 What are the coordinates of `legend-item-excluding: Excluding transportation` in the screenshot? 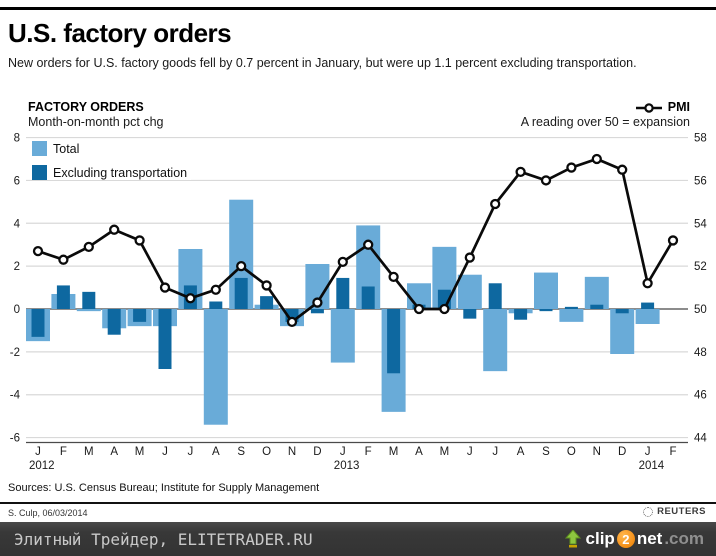 It's located at (112, 172).